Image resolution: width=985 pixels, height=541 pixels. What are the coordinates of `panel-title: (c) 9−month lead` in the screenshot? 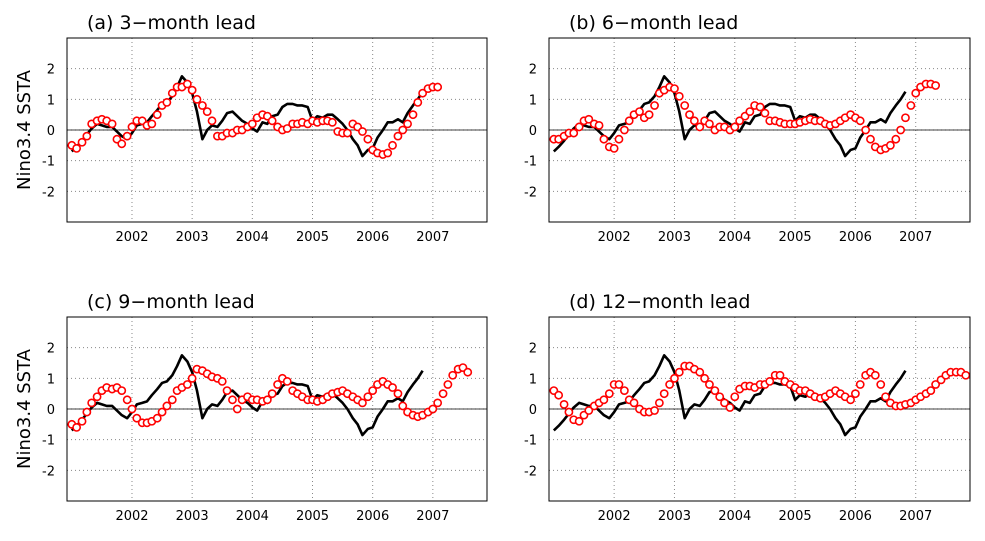 It's located at (171, 302).